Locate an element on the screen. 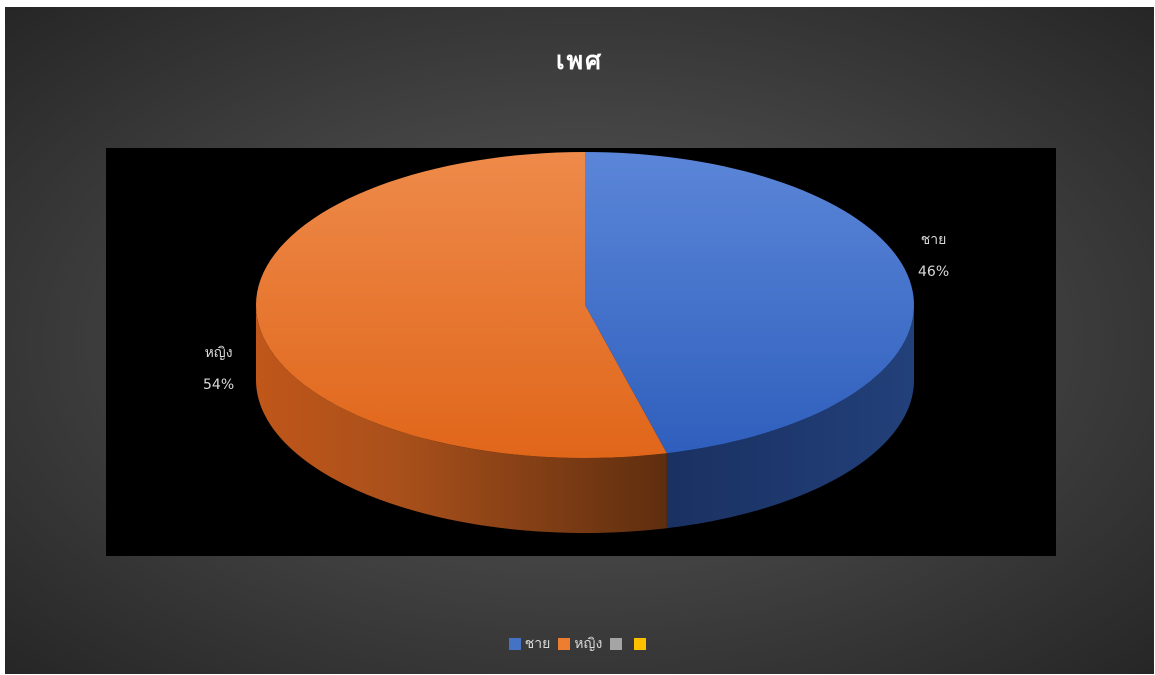 This screenshot has height=675, width=1155. legend-swatch-female is located at coordinates (564, 644).